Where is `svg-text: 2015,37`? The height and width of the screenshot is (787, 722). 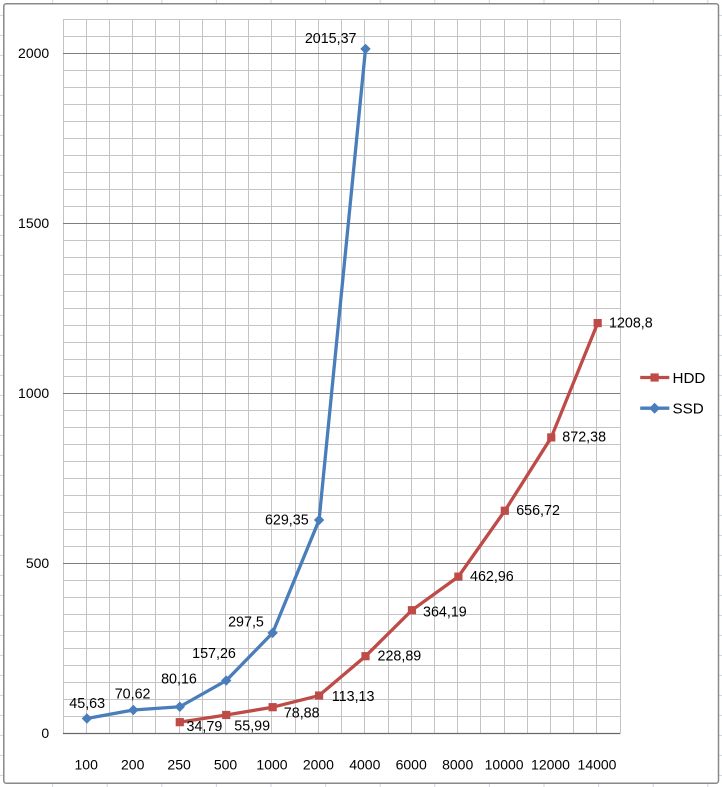 svg-text: 2015,37 is located at coordinates (331, 39).